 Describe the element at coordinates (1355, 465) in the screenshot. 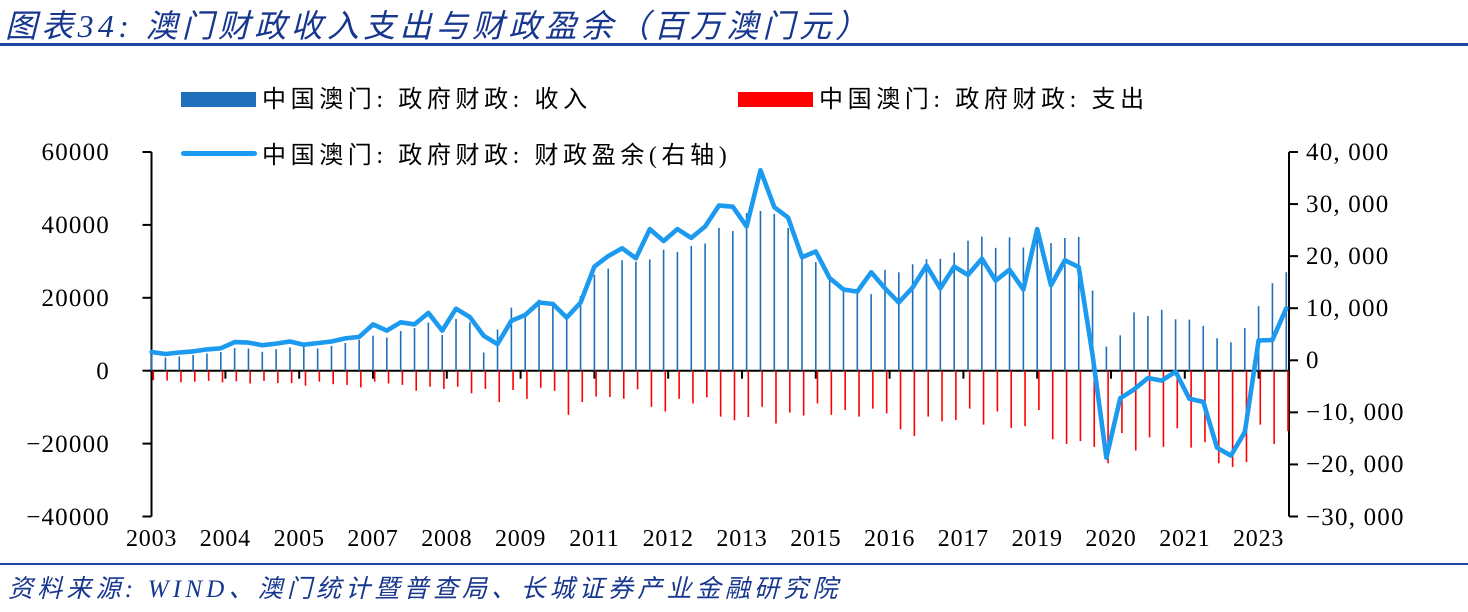

I see `y-axis-right-label: −20, 000` at that location.